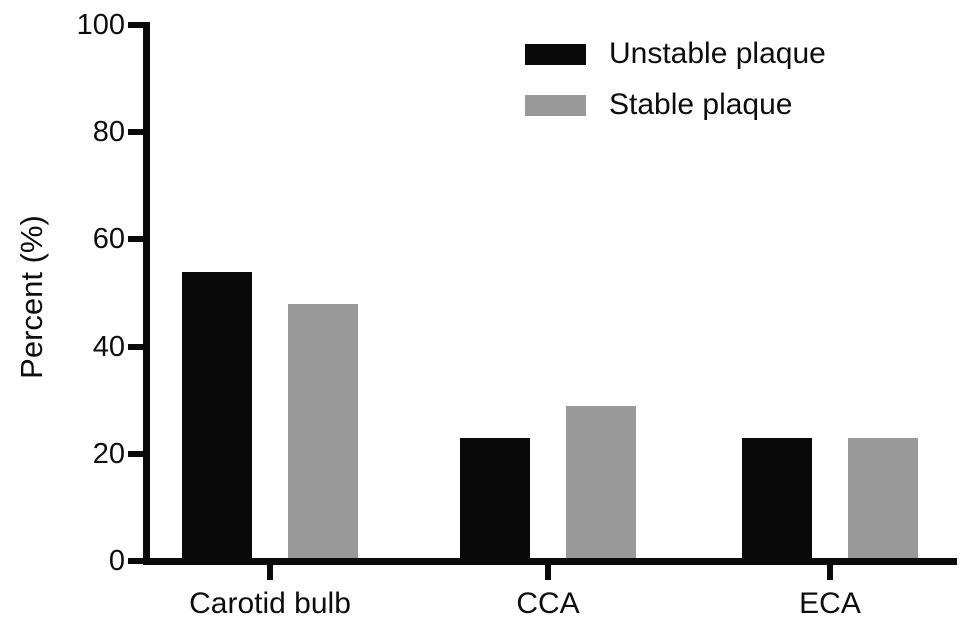 This screenshot has width=969, height=631. What do you see at coordinates (601, 483) in the screenshot?
I see `bar-stable-plaque-cca` at bounding box center [601, 483].